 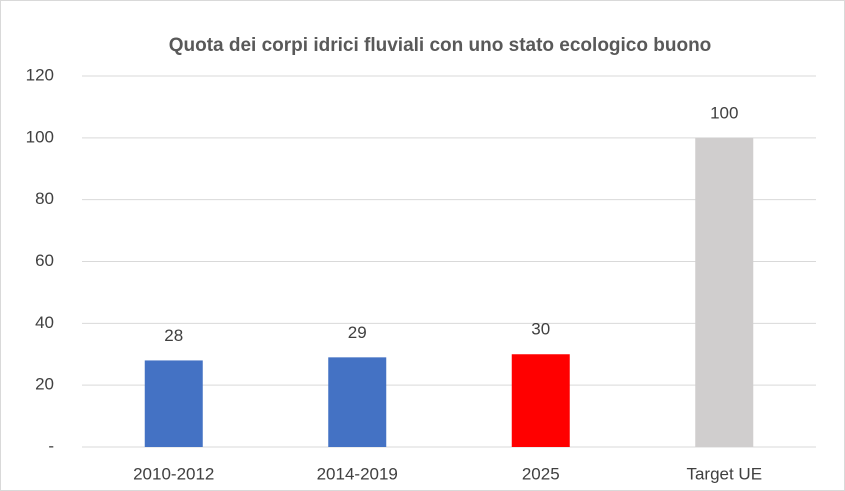 What do you see at coordinates (724, 473) in the screenshot?
I see `x-tick-label: Target UE` at bounding box center [724, 473].